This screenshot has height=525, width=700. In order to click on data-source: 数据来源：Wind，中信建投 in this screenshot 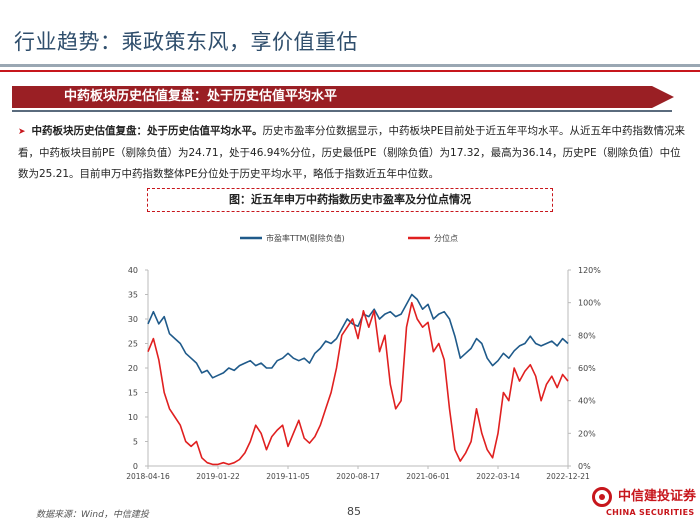, I will do `click(92, 515)`.